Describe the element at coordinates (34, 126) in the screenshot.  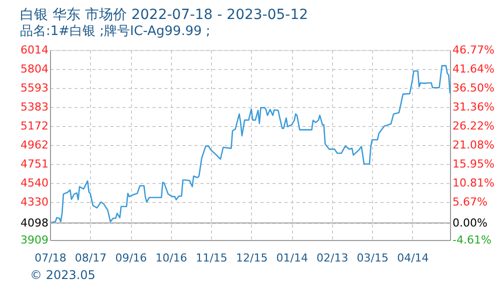
I see `y-tick-label: 5172` at that location.